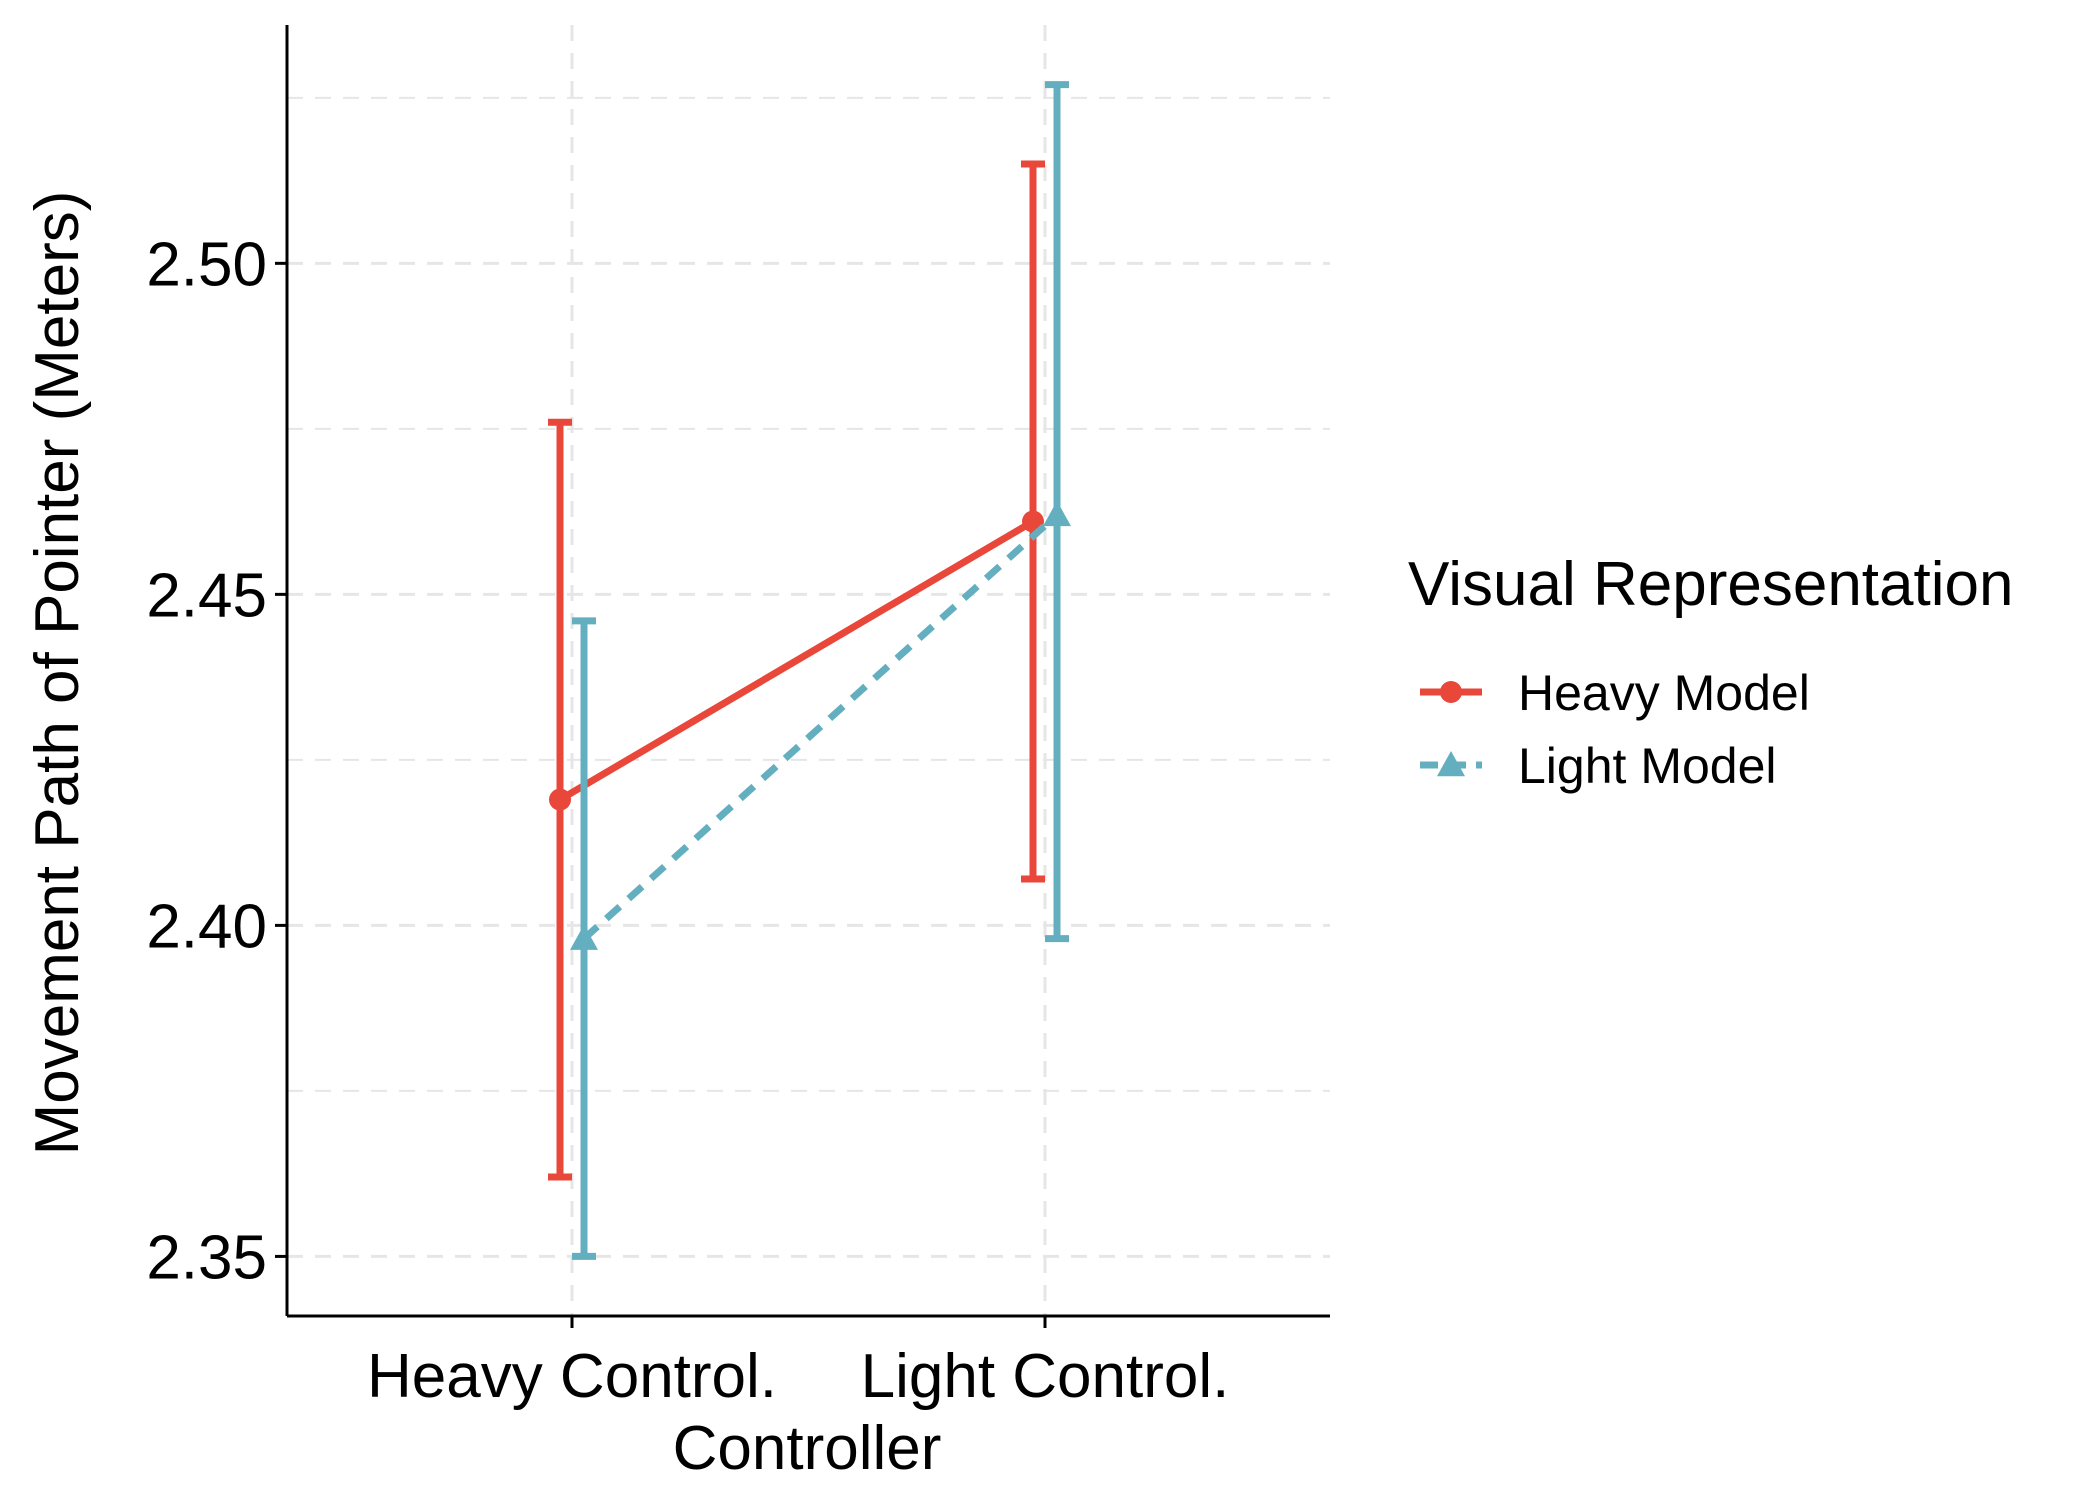 This screenshot has height=1504, width=2100. Describe the element at coordinates (1647, 766) in the screenshot. I see `legend-label: Light Model` at that location.